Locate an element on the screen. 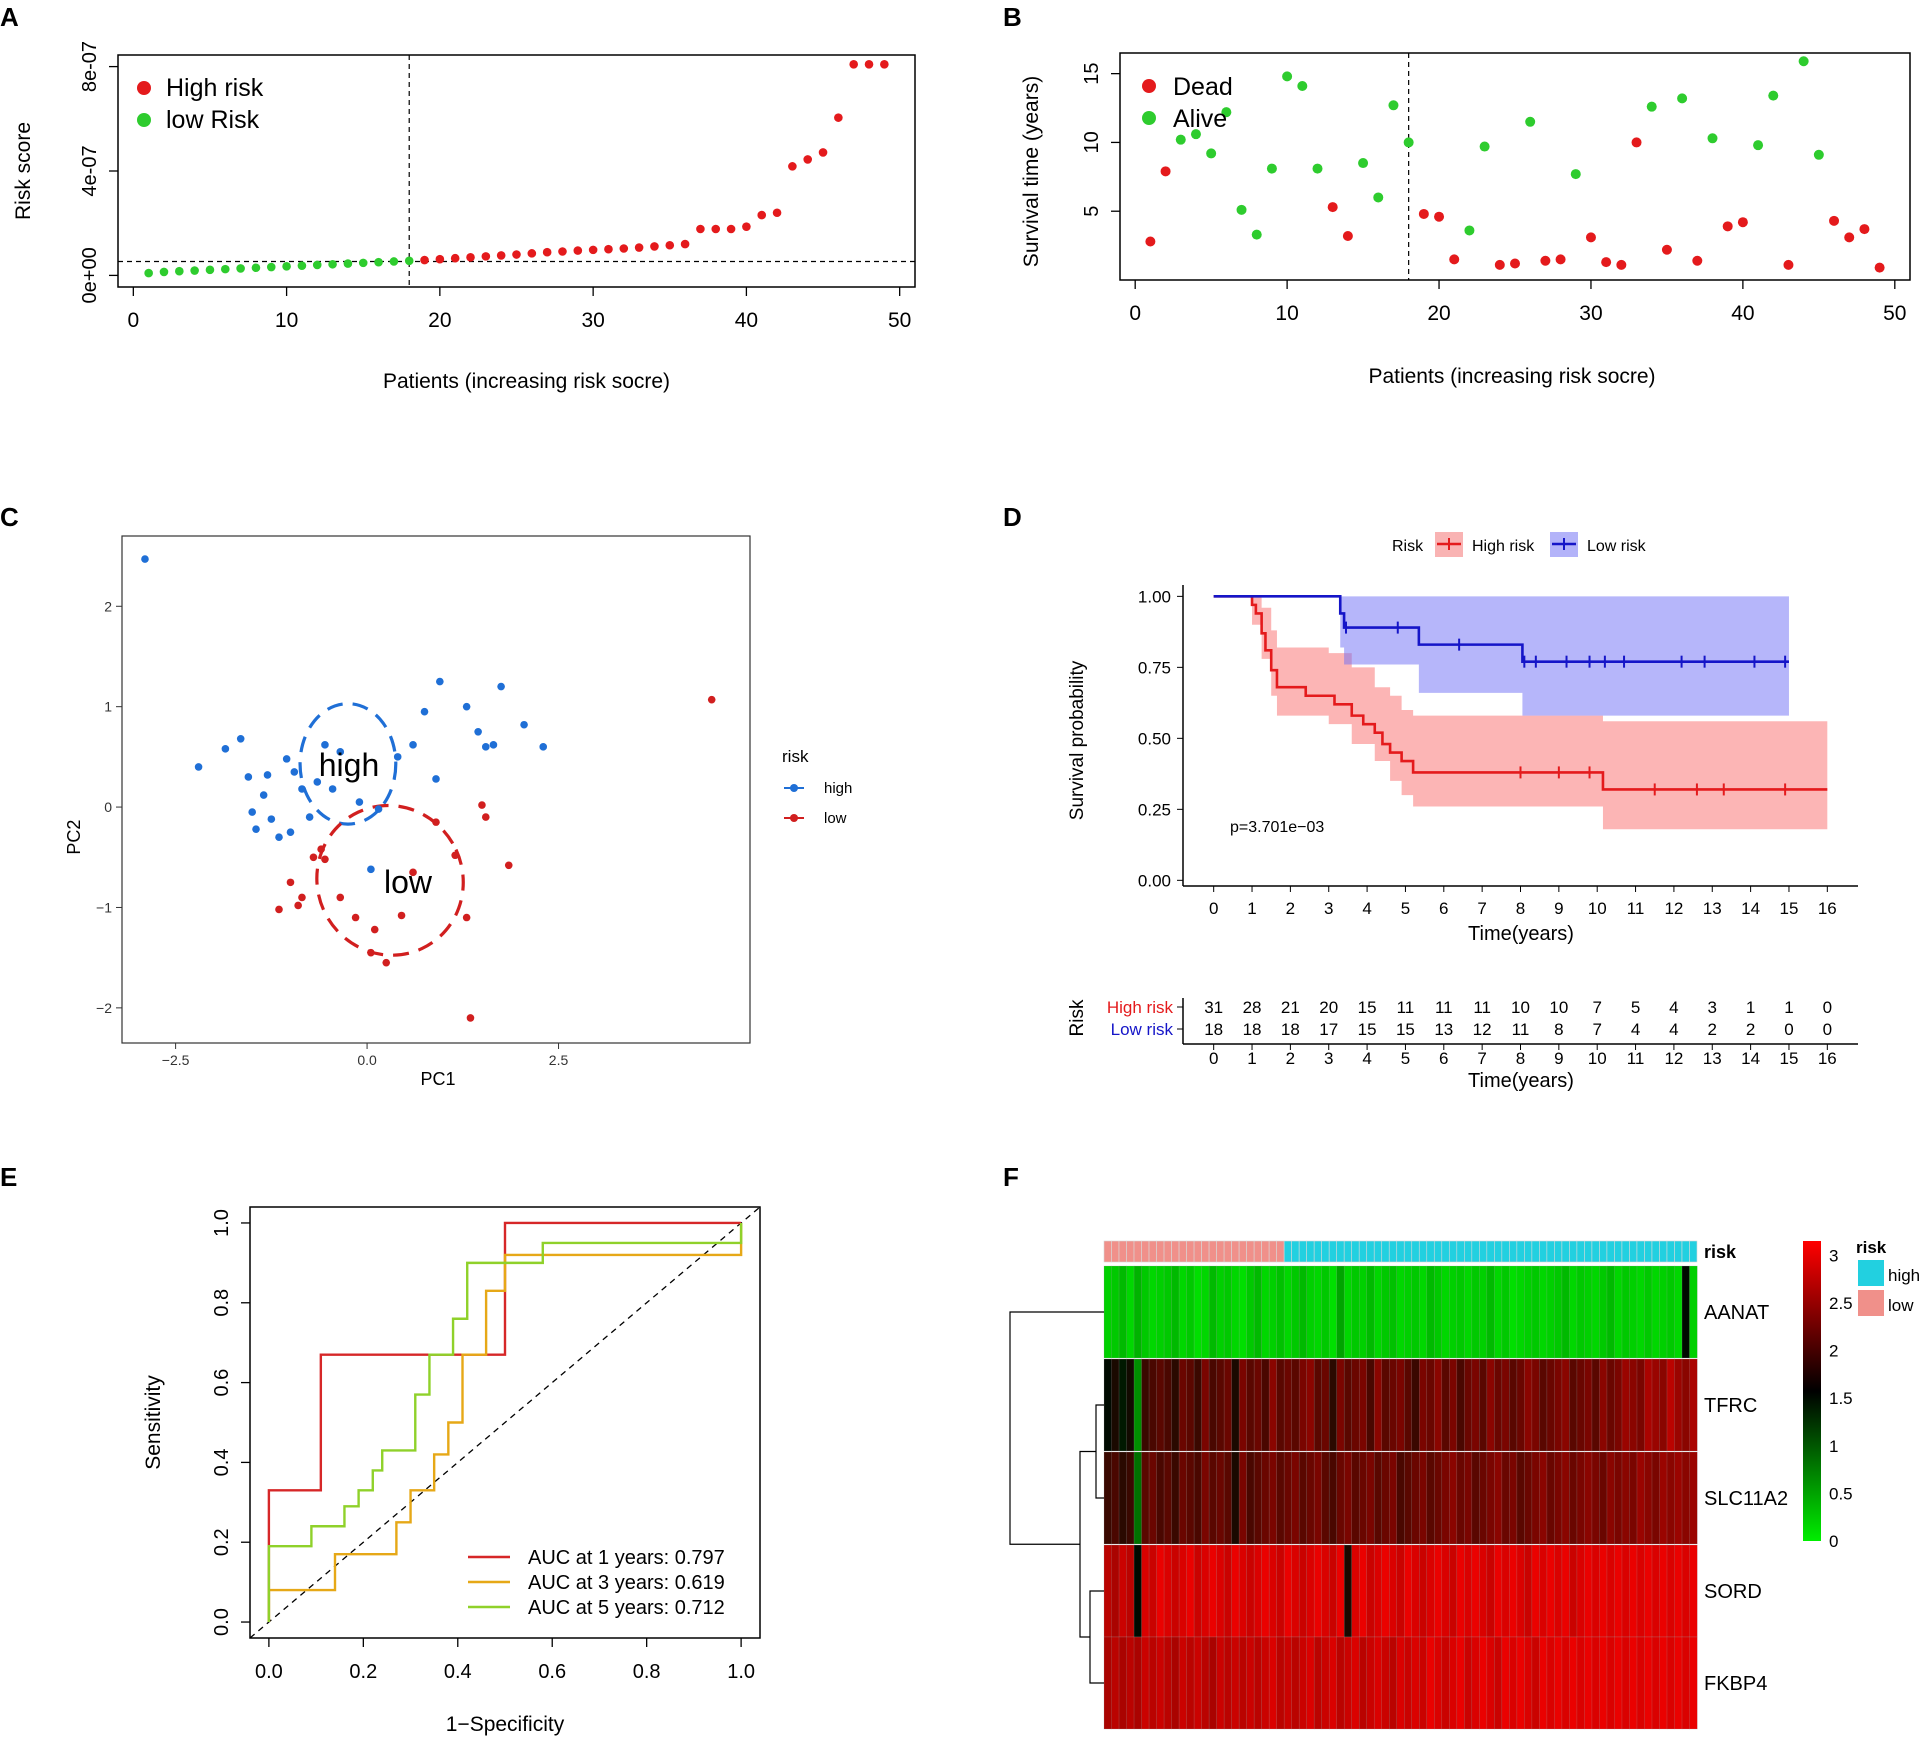  high-risk-point is located at coordinates (252, 812).